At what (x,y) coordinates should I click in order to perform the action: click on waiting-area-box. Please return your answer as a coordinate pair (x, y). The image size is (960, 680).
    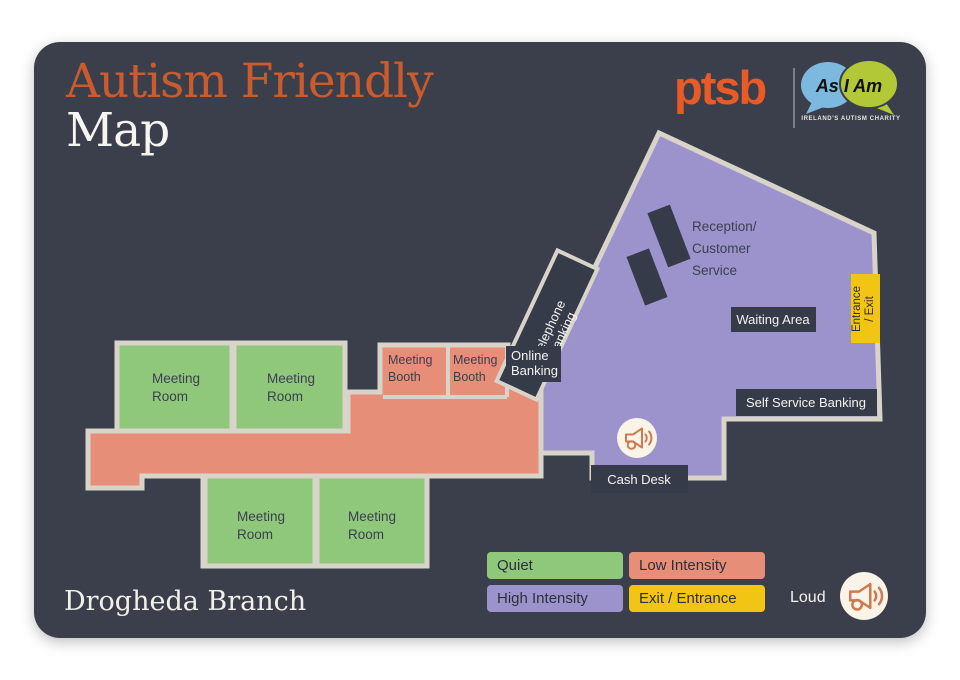
    Looking at the image, I should click on (773, 319).